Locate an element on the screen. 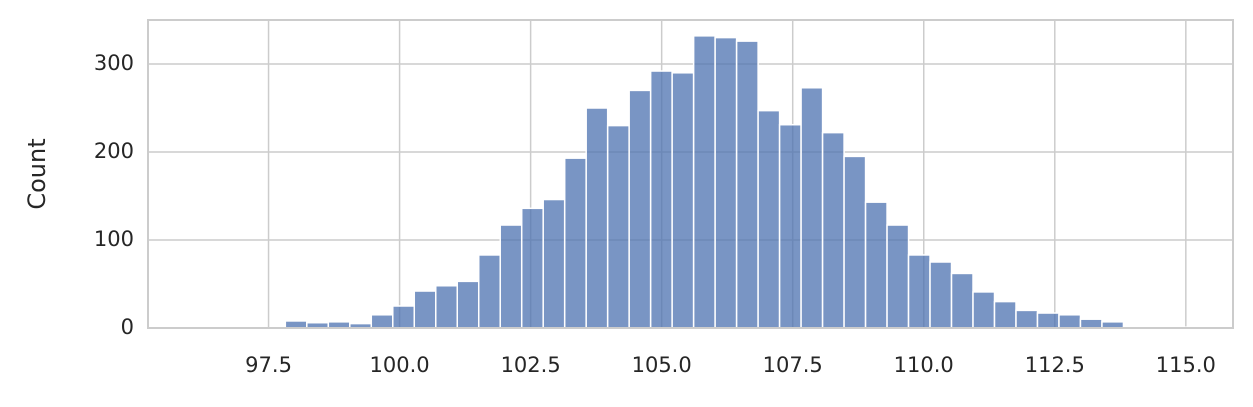 The image size is (1253, 407). y-tick-label: 200 is located at coordinates (114, 151).